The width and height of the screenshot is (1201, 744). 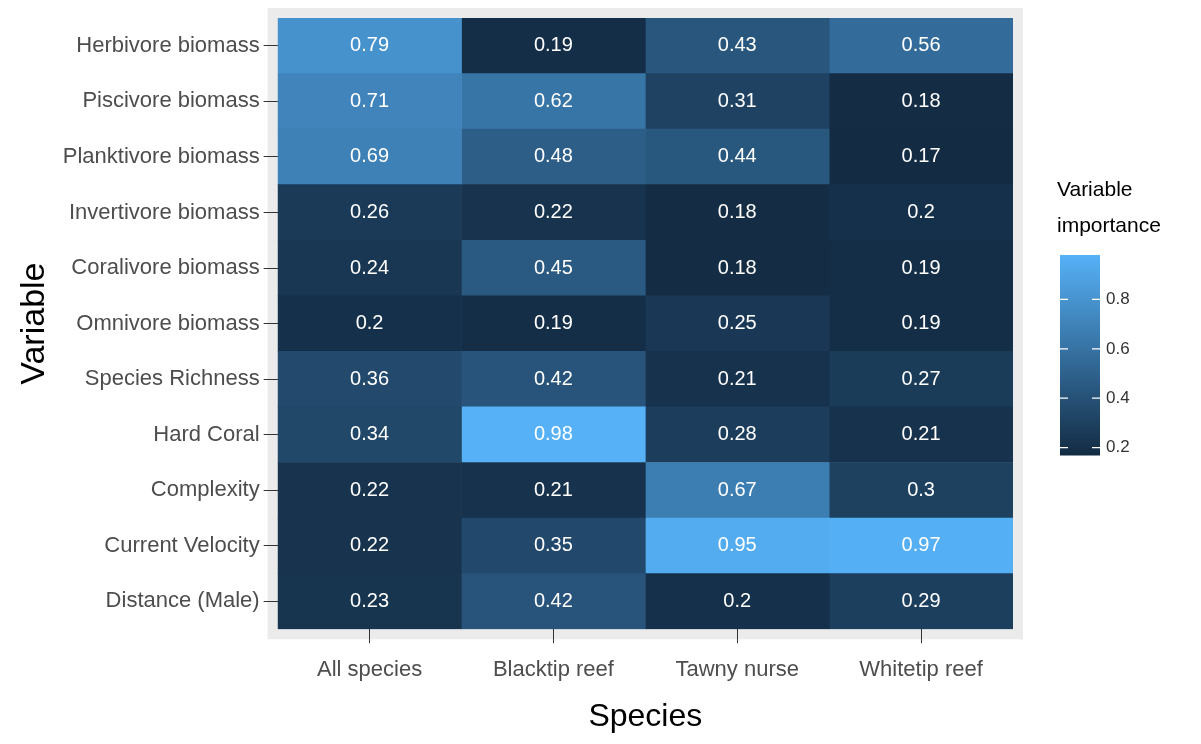 What do you see at coordinates (182, 600) in the screenshot?
I see `y-tick-label: Distance (Male)` at bounding box center [182, 600].